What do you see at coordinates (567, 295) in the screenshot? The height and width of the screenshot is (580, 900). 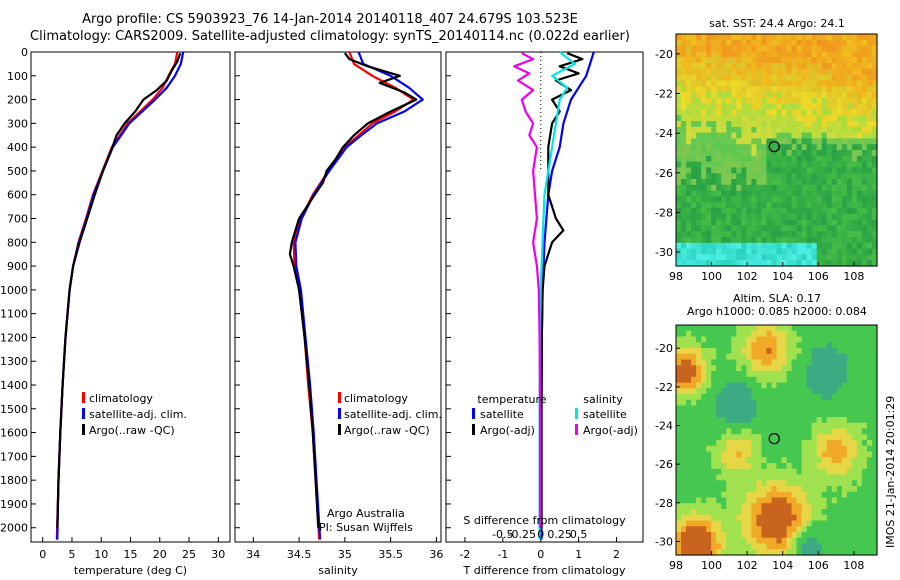 I see `series-satellite` at bounding box center [567, 295].